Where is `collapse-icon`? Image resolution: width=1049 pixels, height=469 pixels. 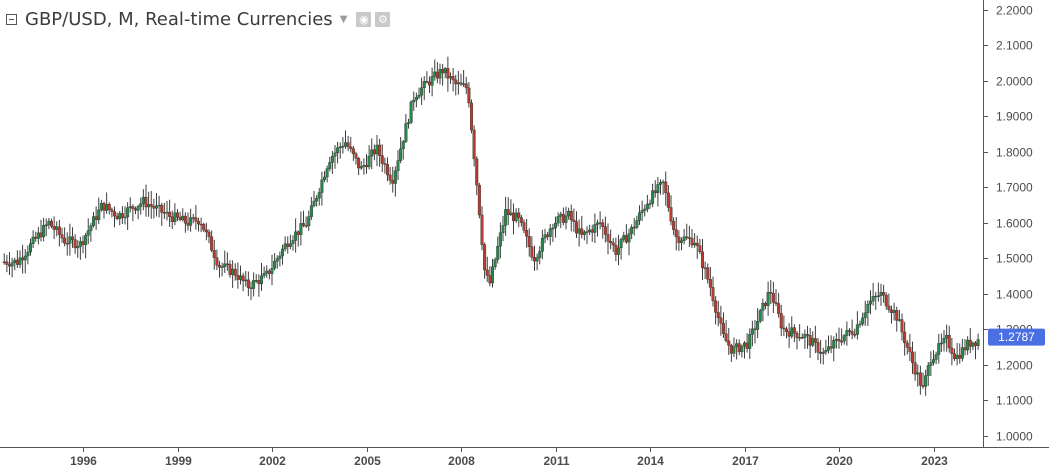
collapse-icon is located at coordinates (11, 19).